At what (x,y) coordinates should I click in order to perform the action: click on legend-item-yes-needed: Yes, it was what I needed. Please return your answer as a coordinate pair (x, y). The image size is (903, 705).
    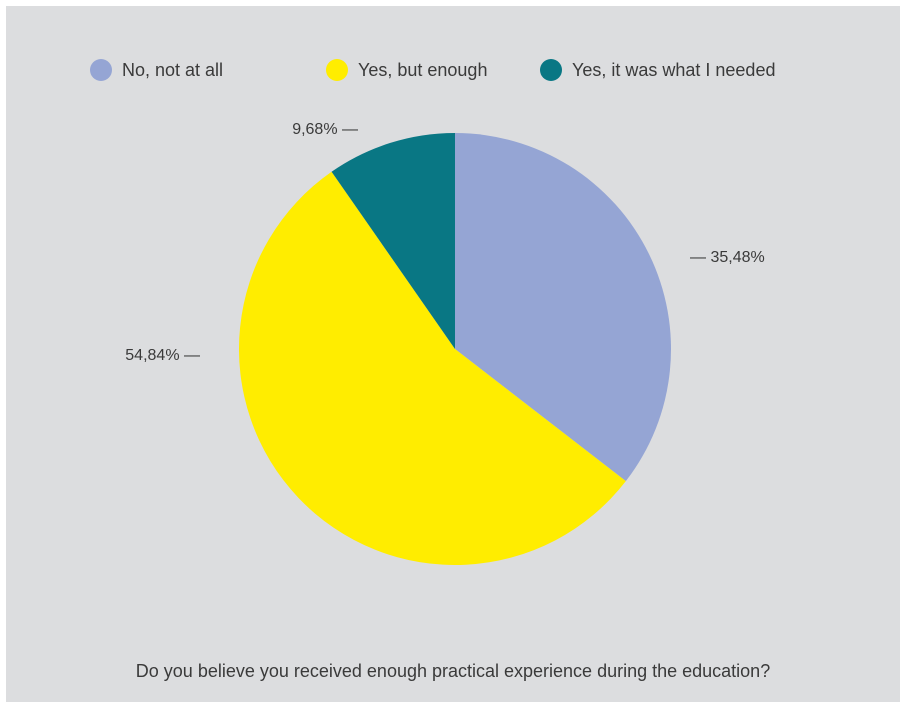
    Looking at the image, I should click on (657, 70).